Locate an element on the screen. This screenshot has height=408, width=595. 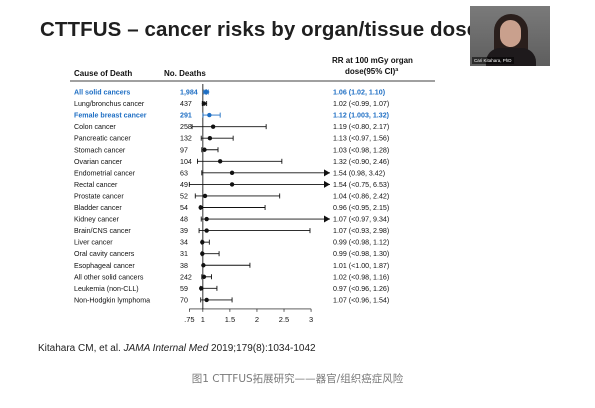
citation-details: 2019;179(8):1034-1042 is located at coordinates (262, 348).